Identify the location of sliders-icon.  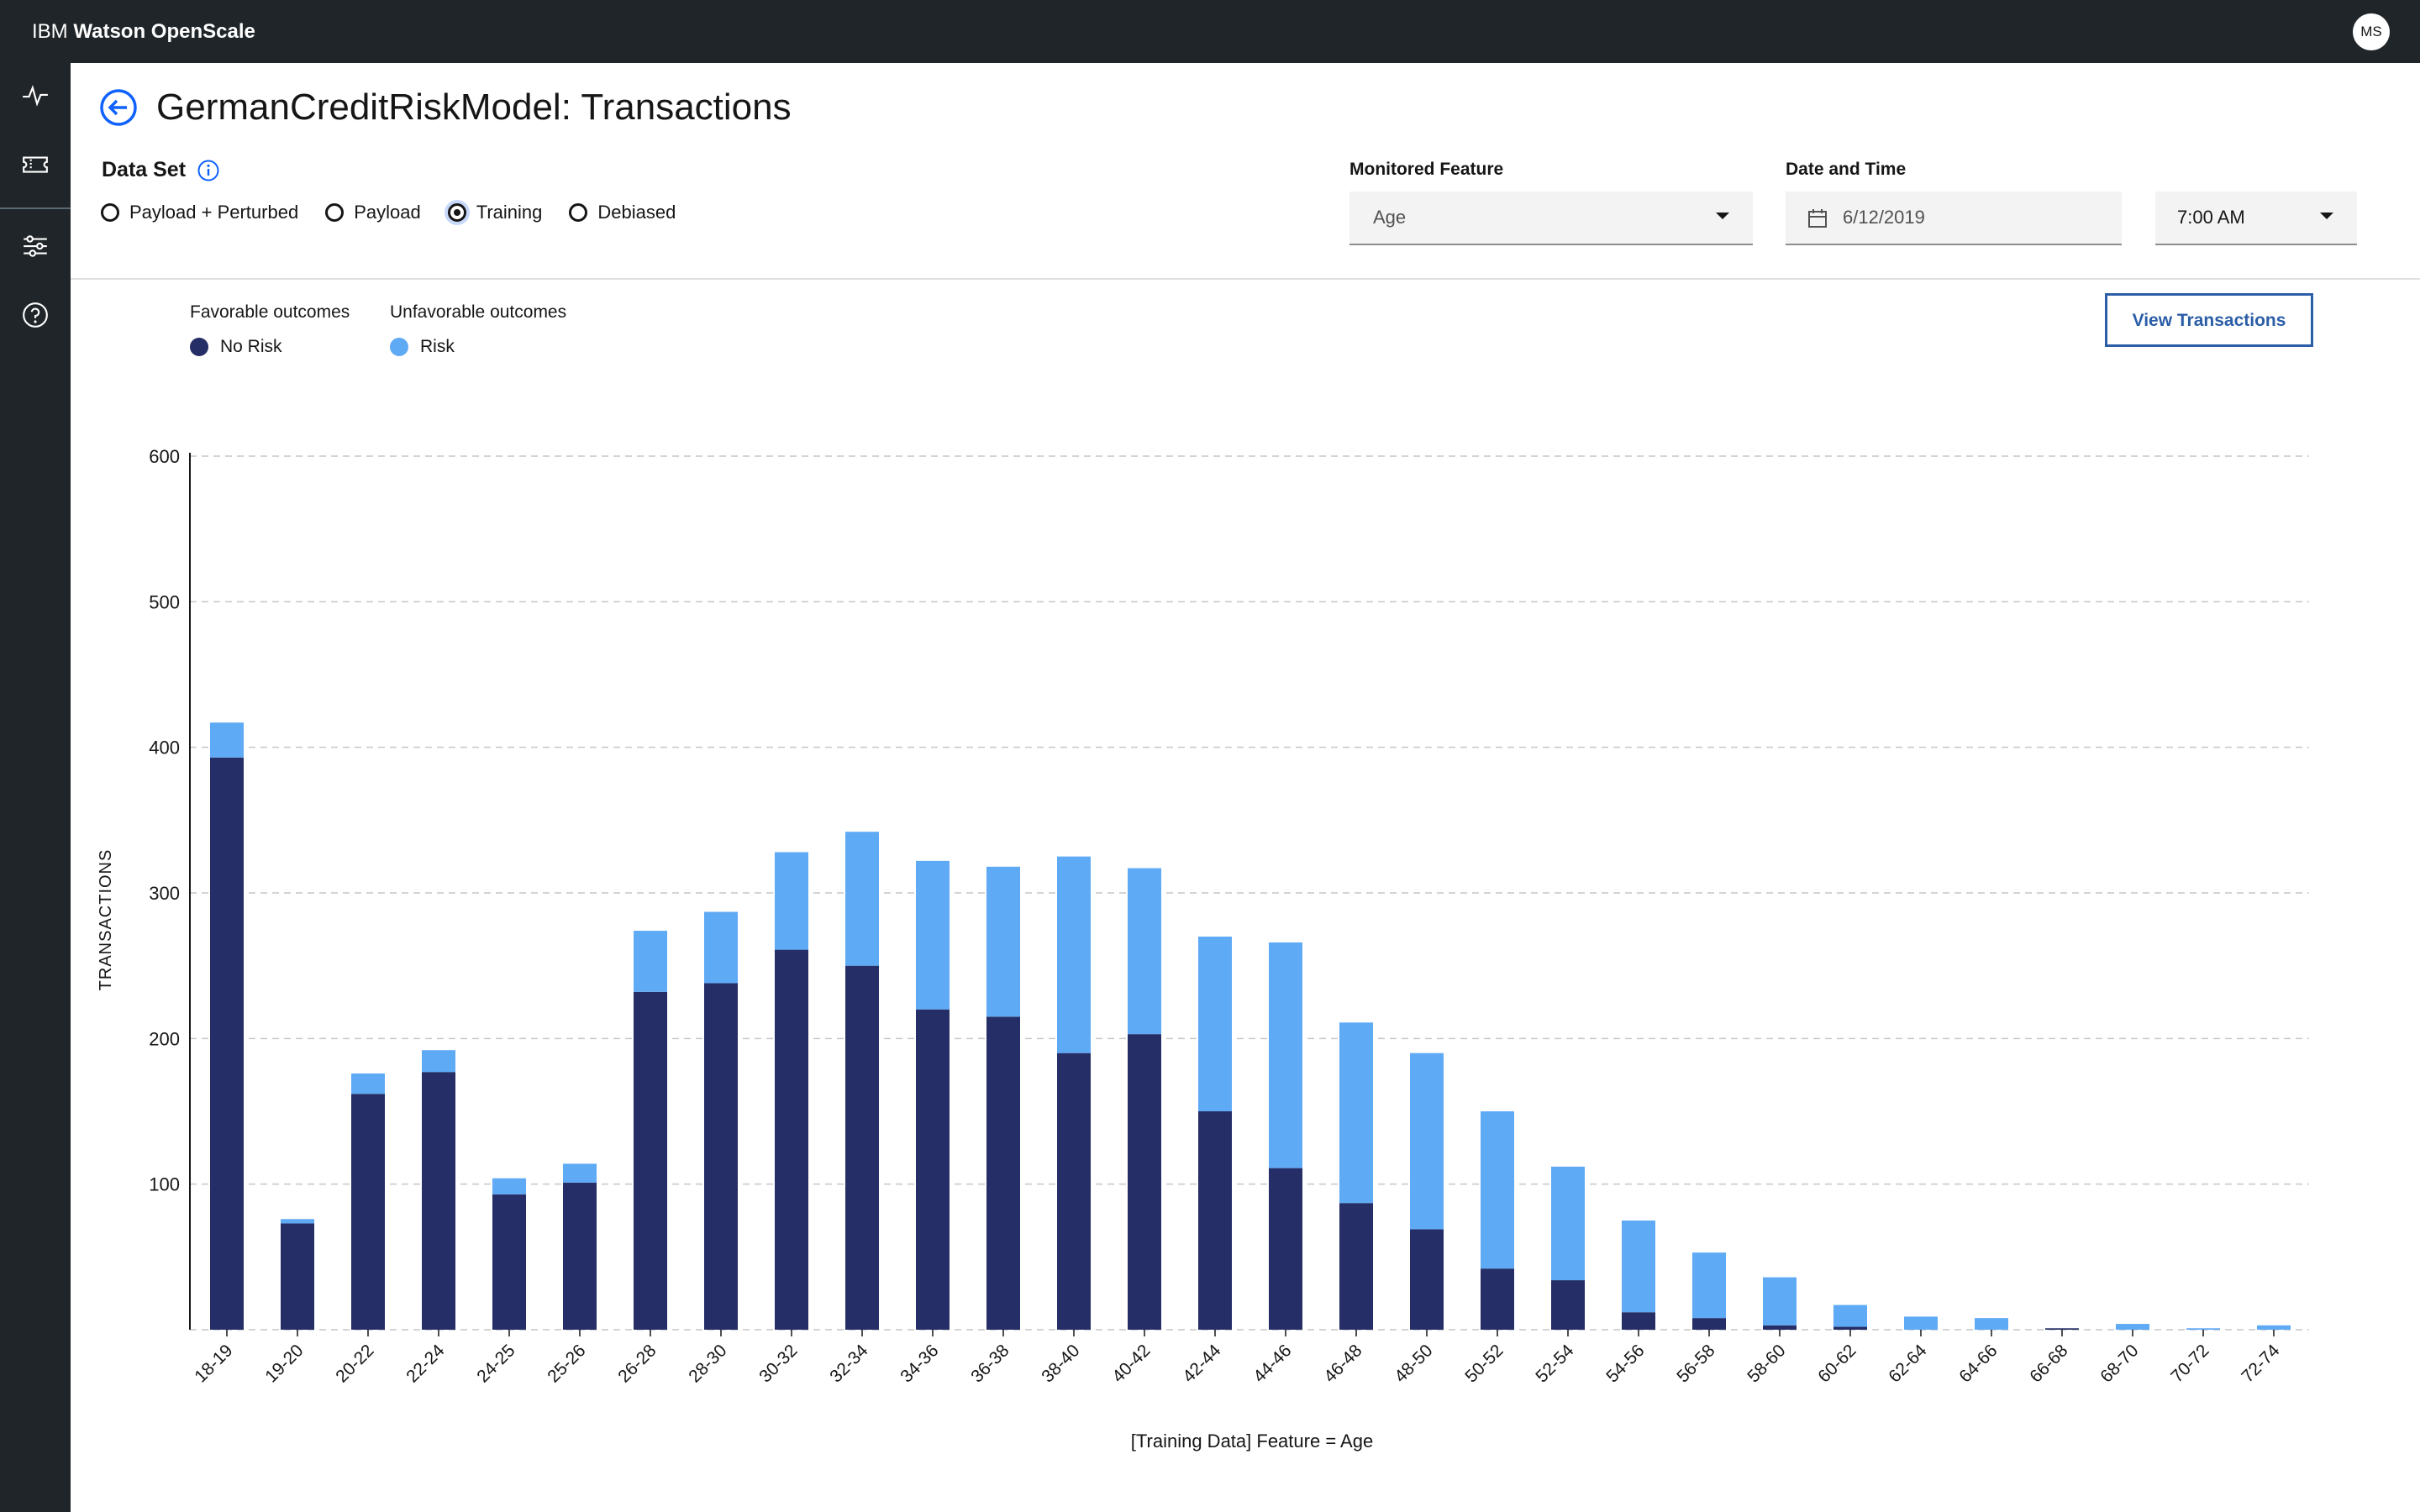
(35, 246).